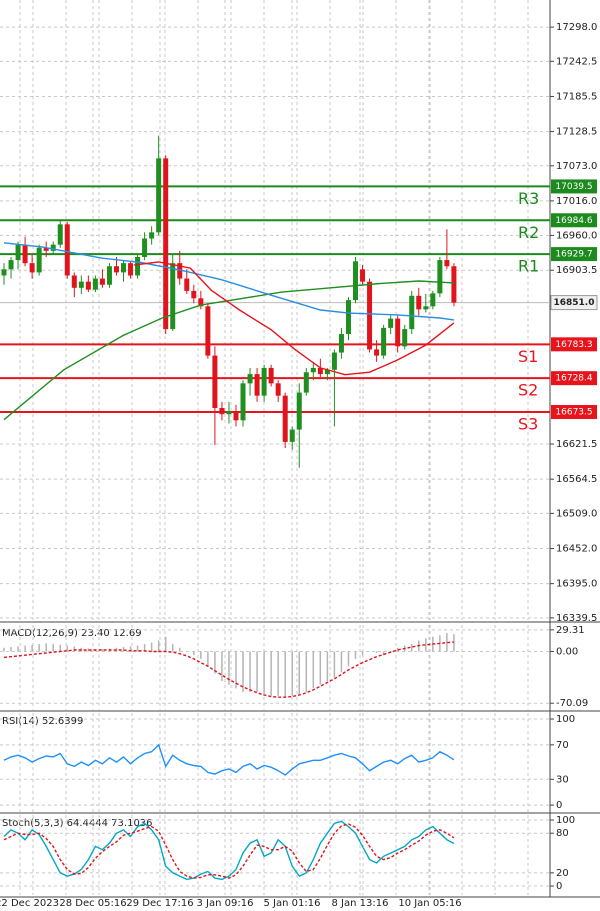  What do you see at coordinates (562, 779) in the screenshot?
I see `y-tick-label: 30` at bounding box center [562, 779].